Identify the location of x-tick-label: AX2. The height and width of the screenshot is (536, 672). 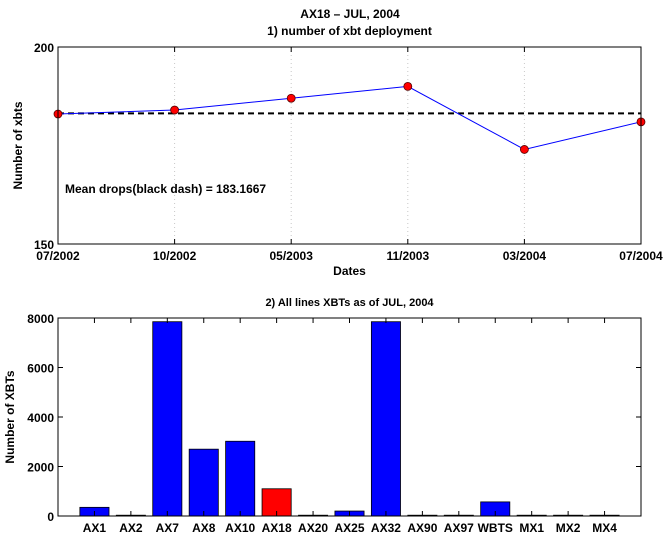
(131, 528).